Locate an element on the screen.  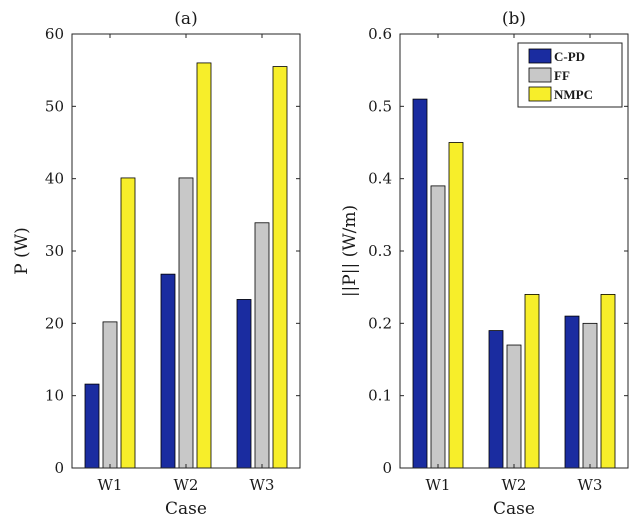
y-tick-label: 20 is located at coordinates (54, 323).